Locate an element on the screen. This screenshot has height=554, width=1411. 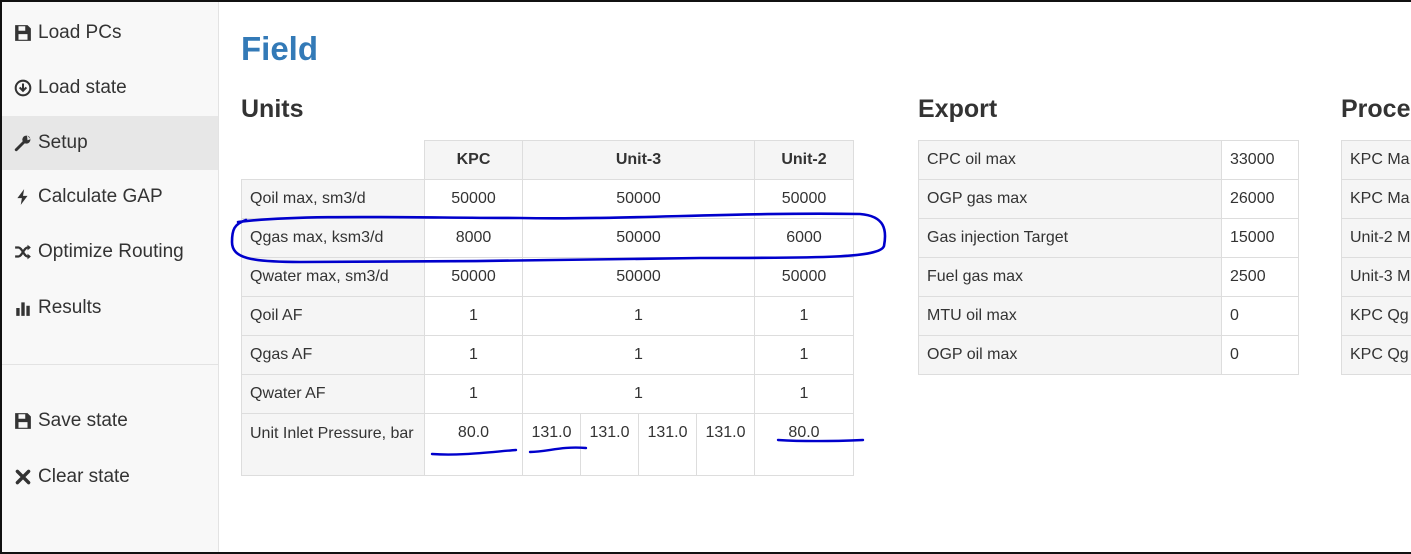
table-row: Qgas AF 1 1 1 is located at coordinates (547, 355).